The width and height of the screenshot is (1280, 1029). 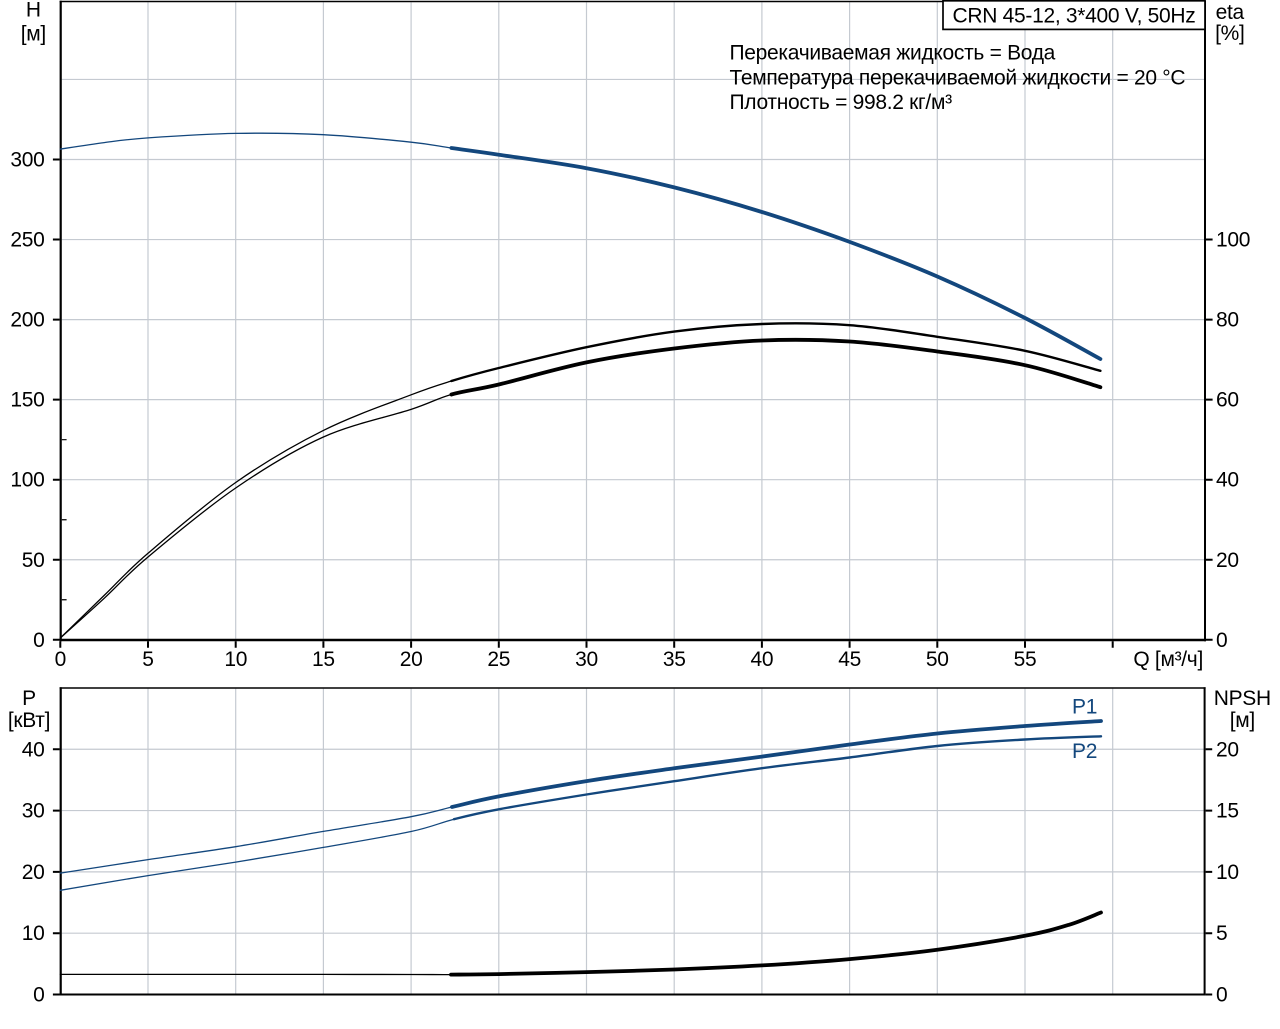 I want to click on svg-text: P, so click(x=29, y=698).